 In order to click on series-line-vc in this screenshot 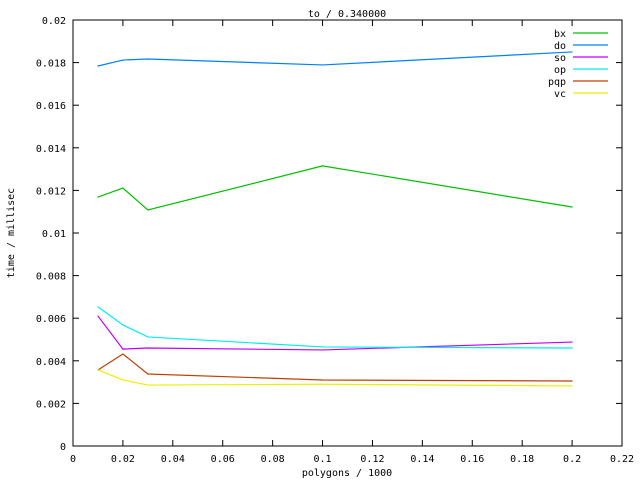, I will do `click(335, 378)`.